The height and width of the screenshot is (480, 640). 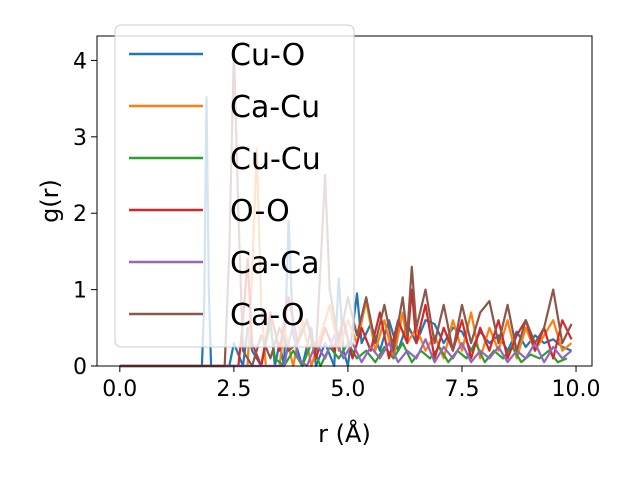 What do you see at coordinates (267, 315) in the screenshot?
I see `legend-label: Ca-O` at bounding box center [267, 315].